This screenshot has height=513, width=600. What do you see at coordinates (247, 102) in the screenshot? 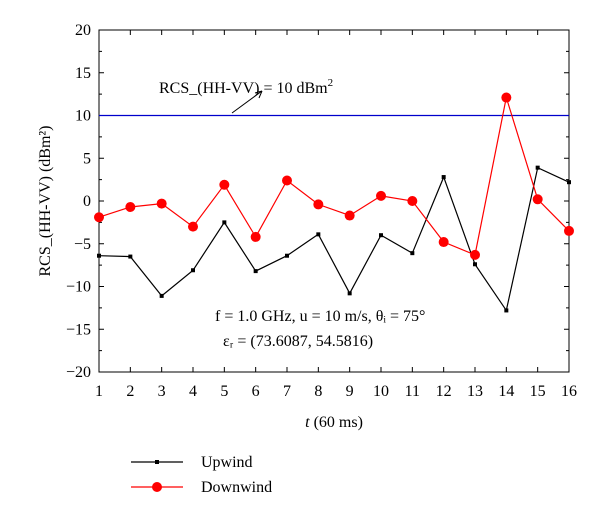
I see `annotation-arrow-line` at bounding box center [247, 102].